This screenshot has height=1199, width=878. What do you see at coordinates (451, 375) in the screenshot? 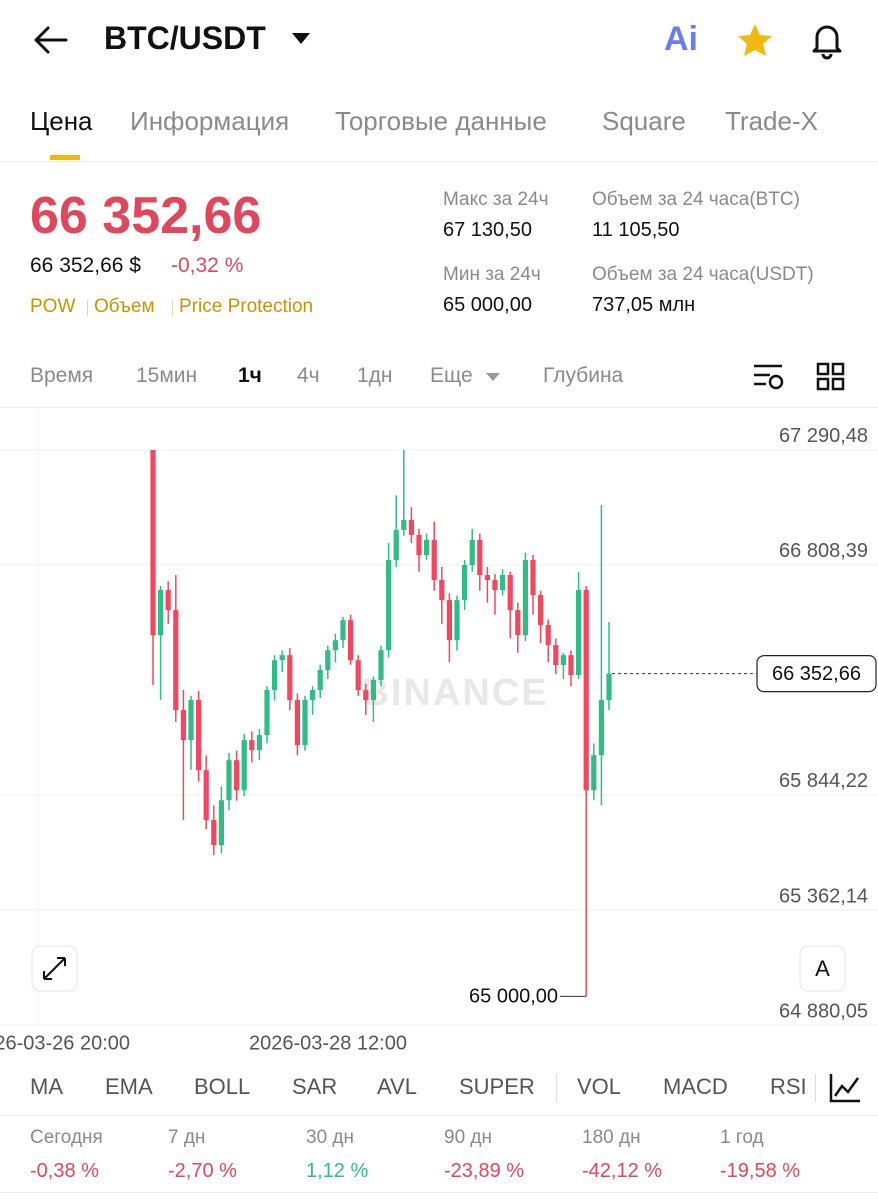
I see `interval: Еще` at bounding box center [451, 375].